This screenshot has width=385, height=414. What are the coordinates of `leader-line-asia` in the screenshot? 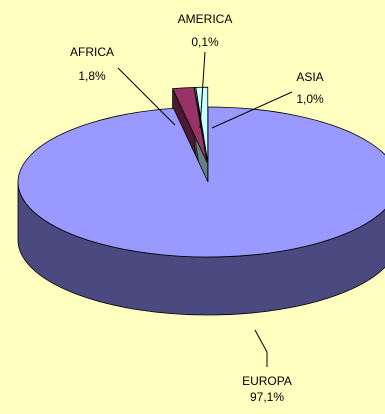 It's located at (252, 110).